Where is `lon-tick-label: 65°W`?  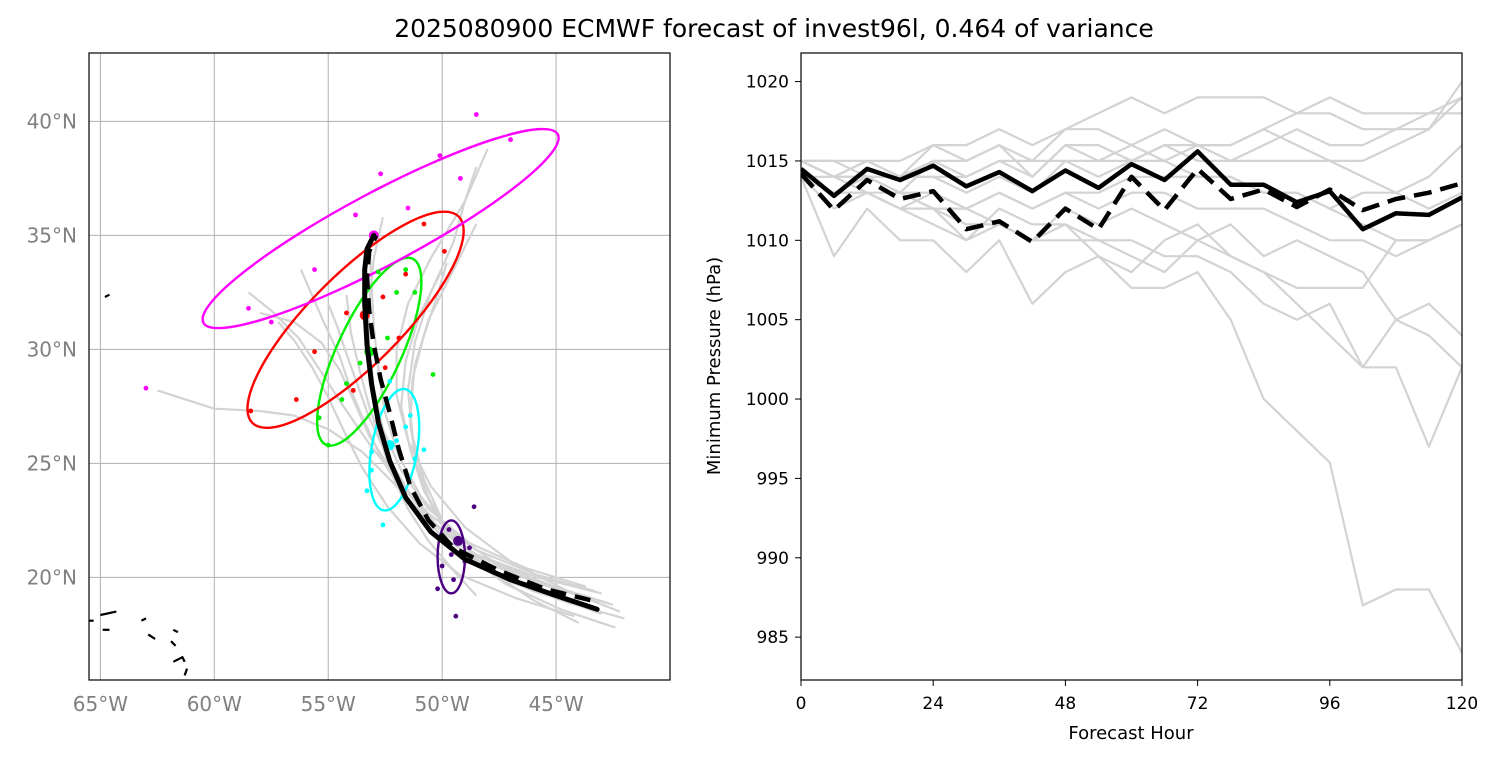 lon-tick-label: 65°W is located at coordinates (100, 704).